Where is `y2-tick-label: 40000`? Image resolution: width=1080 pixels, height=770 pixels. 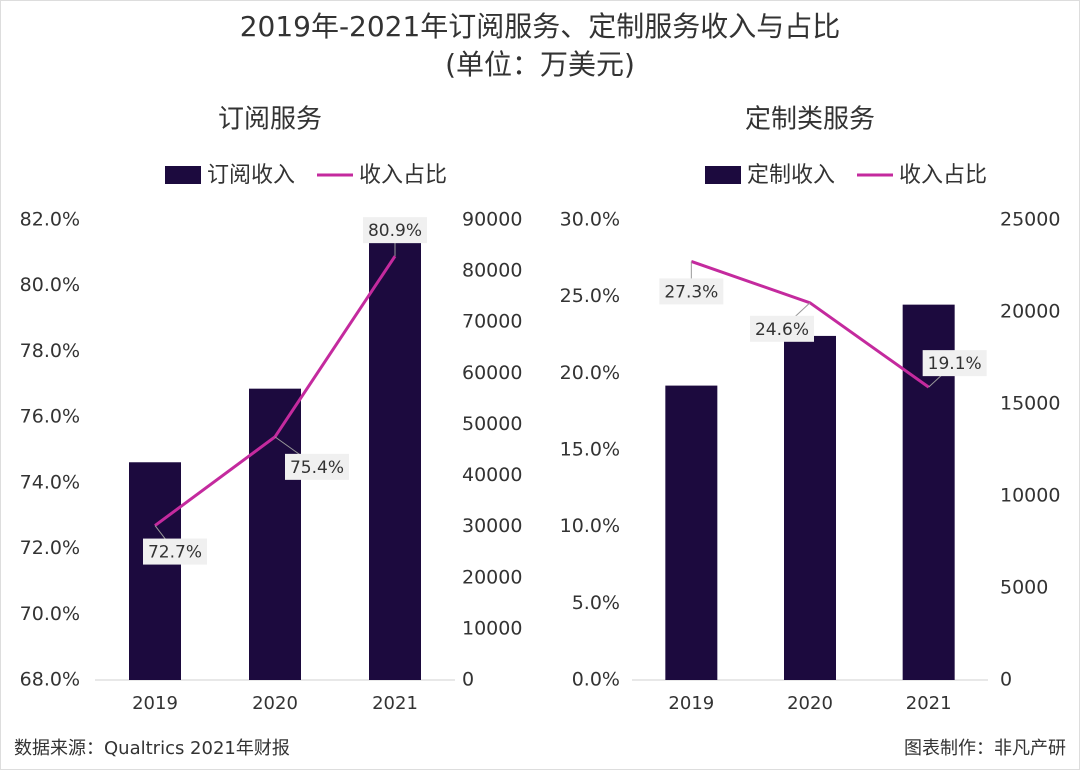 y2-tick-label: 40000 is located at coordinates (492, 475).